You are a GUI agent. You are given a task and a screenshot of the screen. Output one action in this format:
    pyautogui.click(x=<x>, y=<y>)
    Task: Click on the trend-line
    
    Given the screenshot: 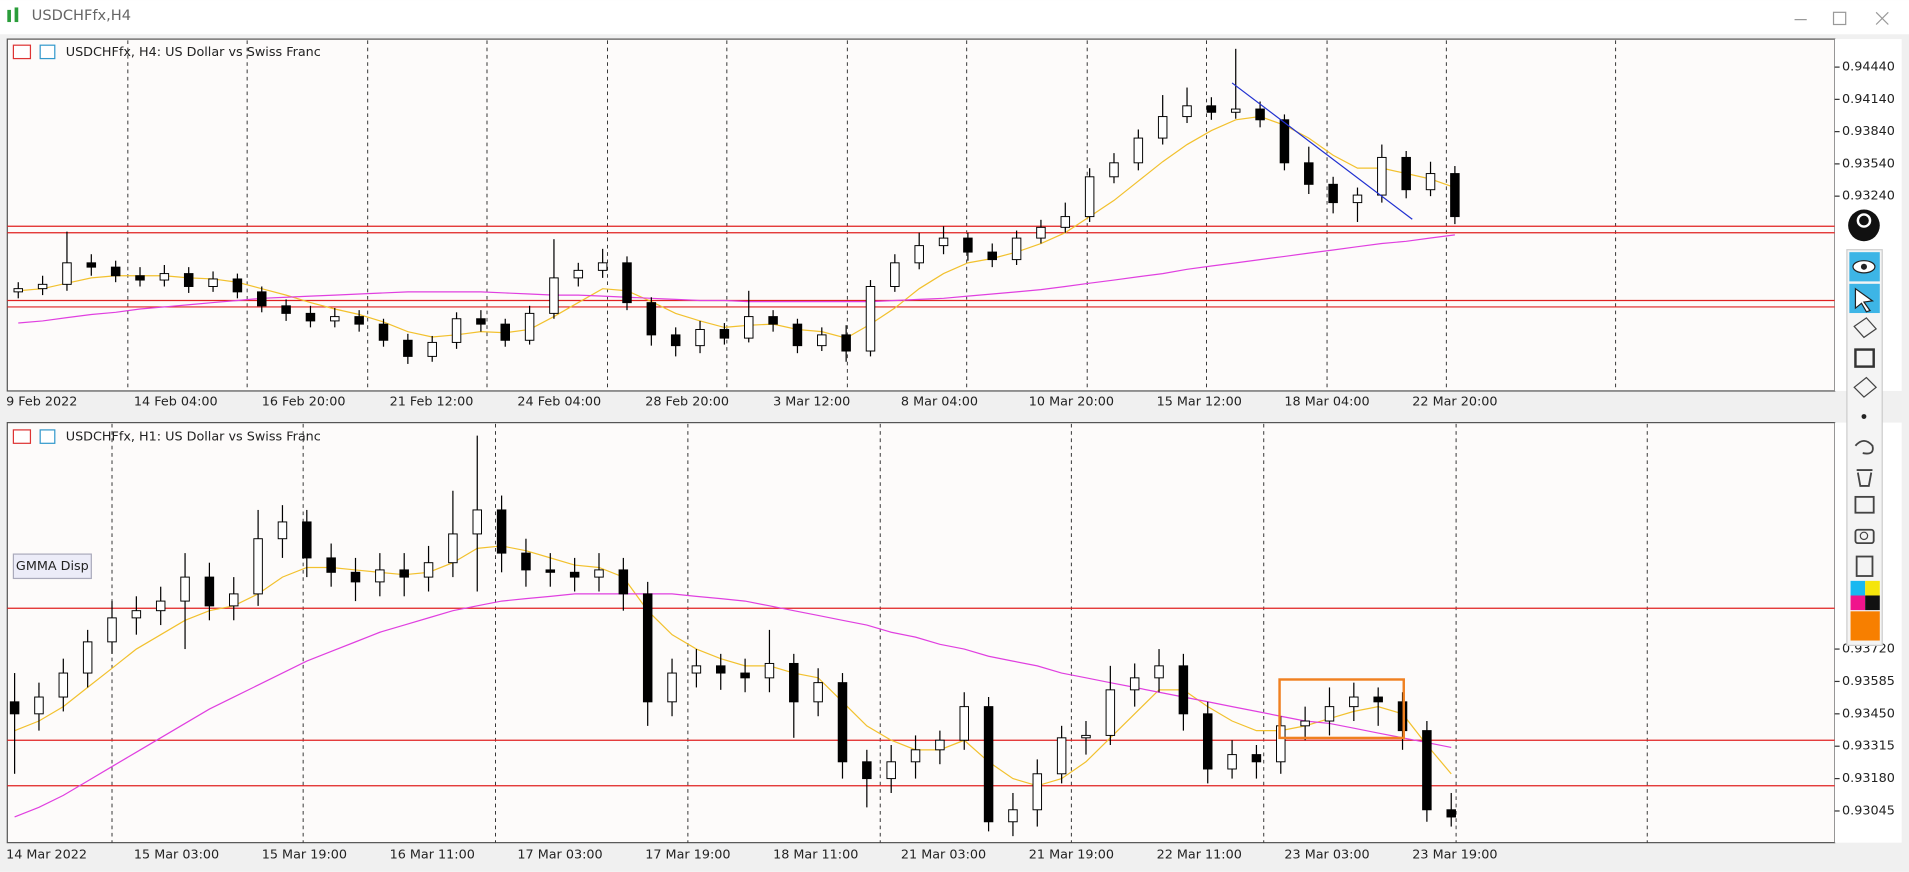 What is the action you would take?
    pyautogui.click(x=1322, y=151)
    